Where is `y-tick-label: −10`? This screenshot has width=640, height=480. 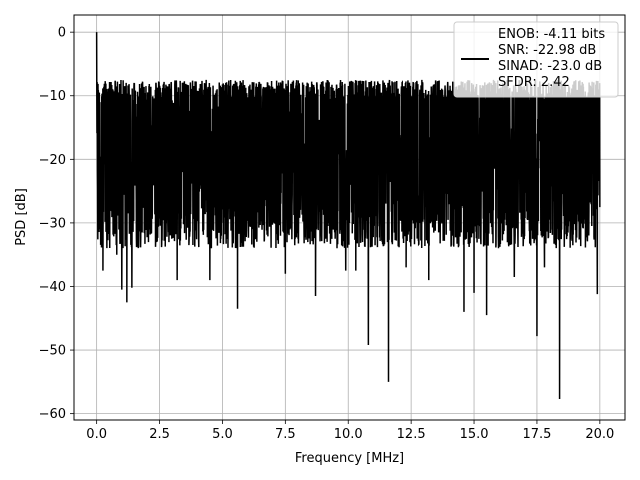 y-tick-label: −10 is located at coordinates (52, 96).